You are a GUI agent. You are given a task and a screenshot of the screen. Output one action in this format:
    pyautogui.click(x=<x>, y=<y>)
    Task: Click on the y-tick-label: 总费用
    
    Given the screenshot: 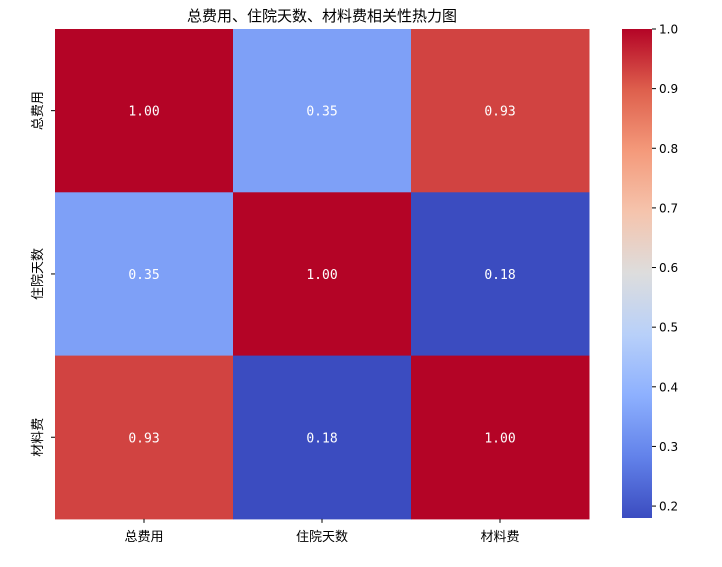 What is the action you would take?
    pyautogui.click(x=38, y=110)
    